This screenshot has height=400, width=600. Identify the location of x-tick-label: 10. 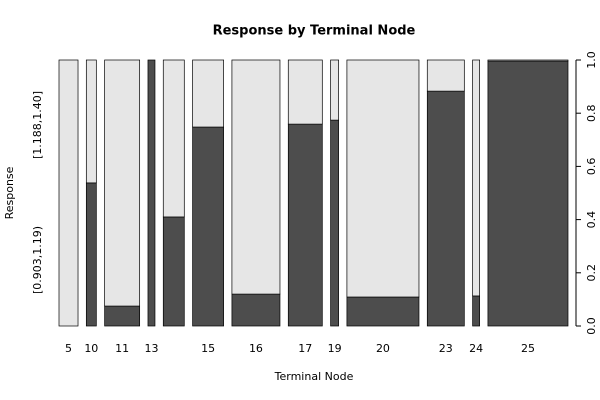
(91, 348).